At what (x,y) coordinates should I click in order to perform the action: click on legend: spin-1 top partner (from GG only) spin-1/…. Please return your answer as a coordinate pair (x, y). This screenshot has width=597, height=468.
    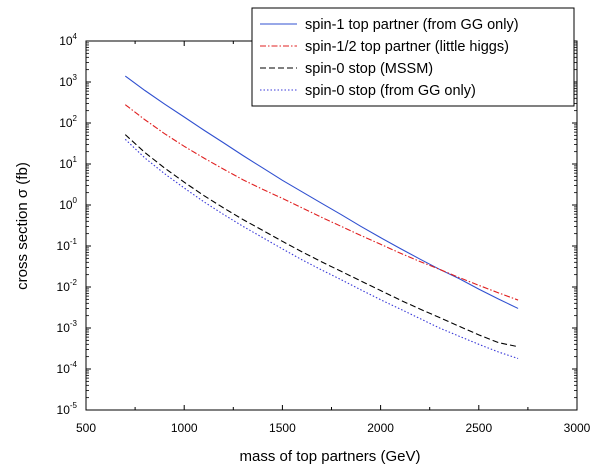
    Looking at the image, I should click on (413, 57).